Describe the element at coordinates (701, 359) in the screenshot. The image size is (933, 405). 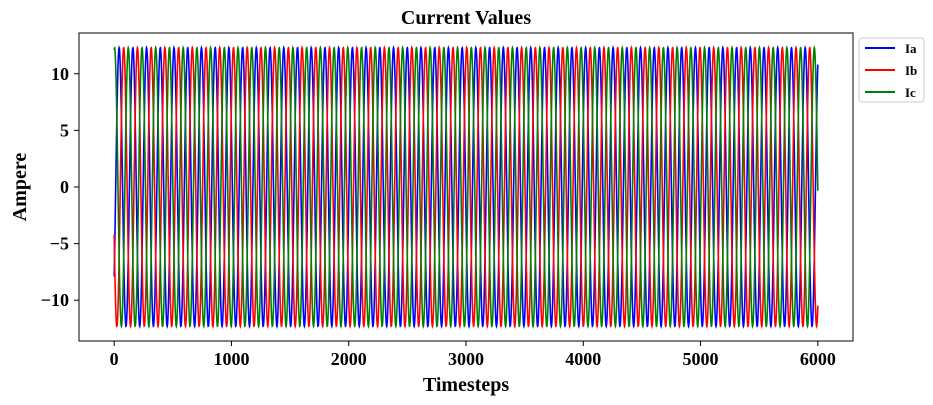
I see `x-tick-label: 5000` at that location.